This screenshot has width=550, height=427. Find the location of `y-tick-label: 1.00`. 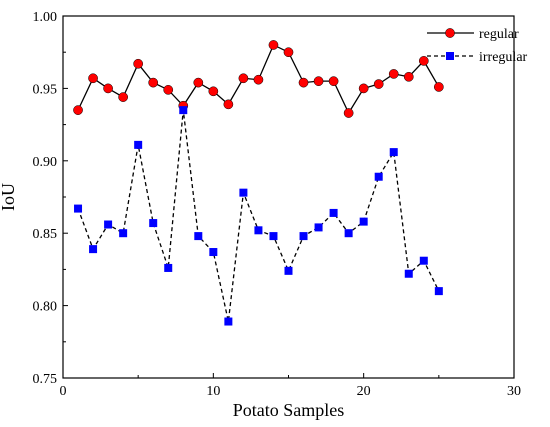

y-tick-label: 1.00 is located at coordinates (45, 17).